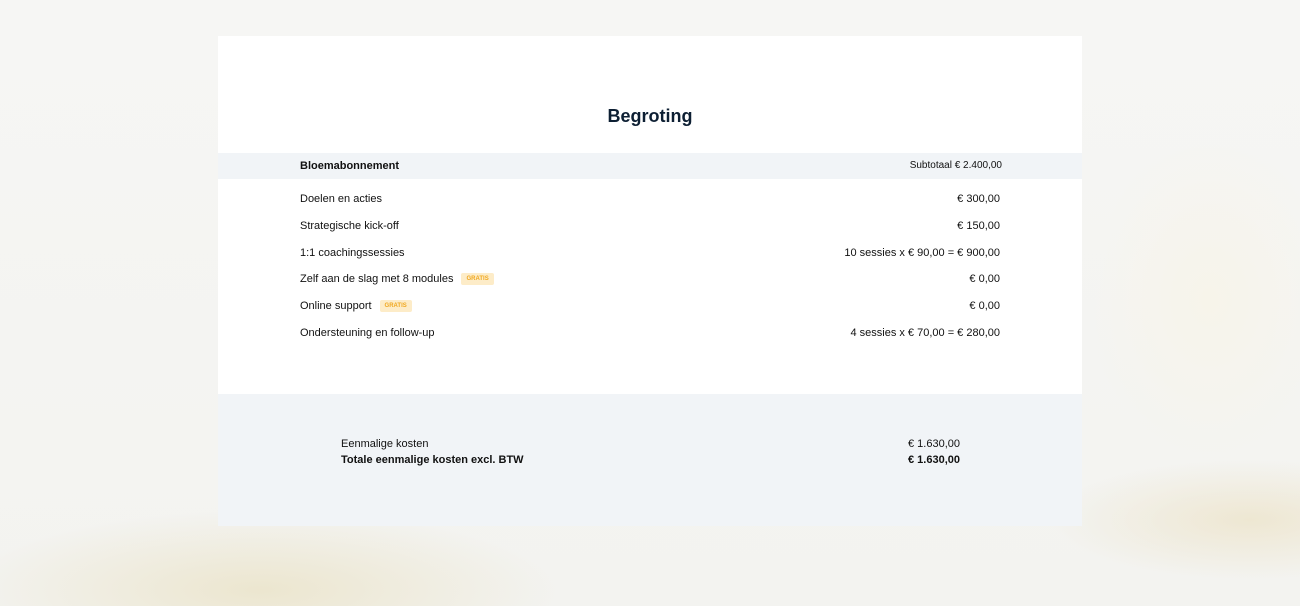 The width and height of the screenshot is (1300, 606). Describe the element at coordinates (650, 116) in the screenshot. I see `page-title: Begroting` at that location.